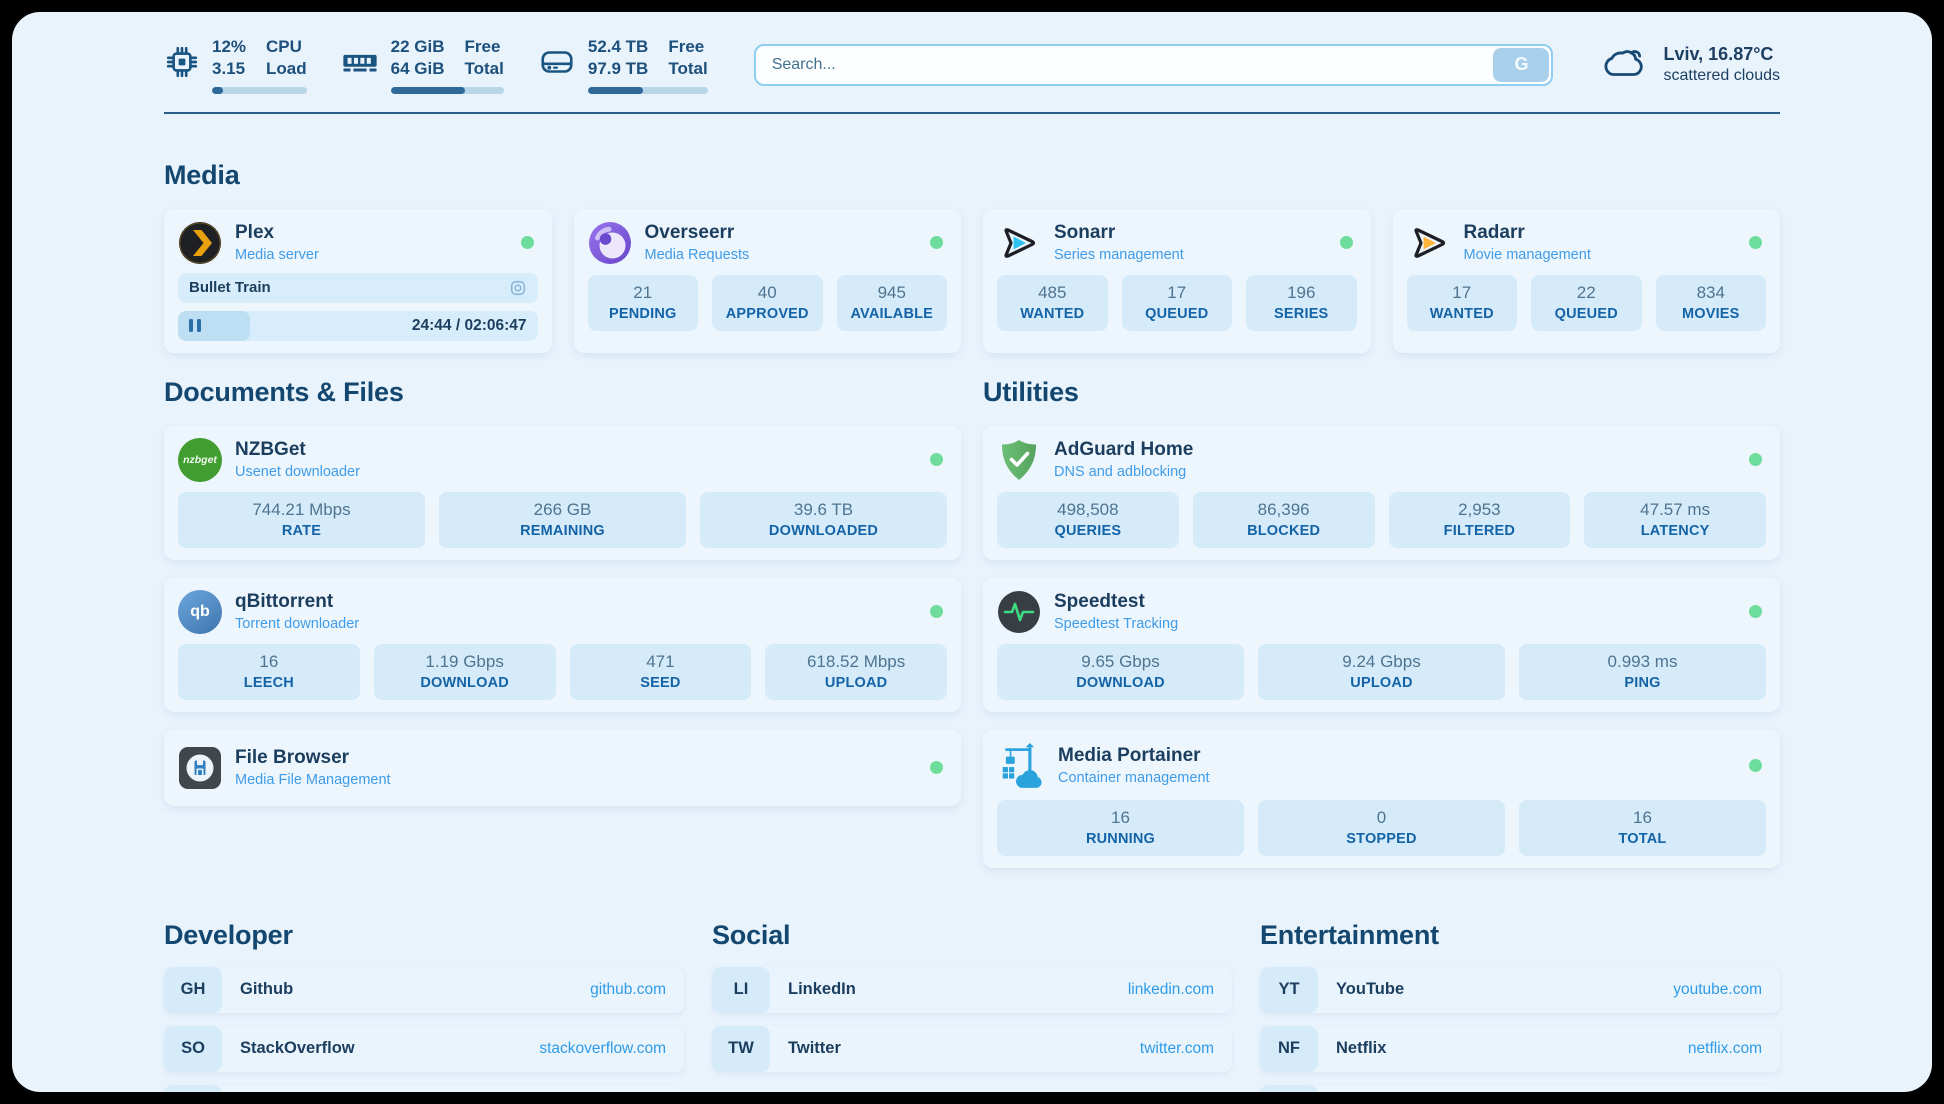 This screenshot has width=1944, height=1104. Describe the element at coordinates (1120, 661) in the screenshot. I see `stat-value: 9.65 Gbps` at that location.